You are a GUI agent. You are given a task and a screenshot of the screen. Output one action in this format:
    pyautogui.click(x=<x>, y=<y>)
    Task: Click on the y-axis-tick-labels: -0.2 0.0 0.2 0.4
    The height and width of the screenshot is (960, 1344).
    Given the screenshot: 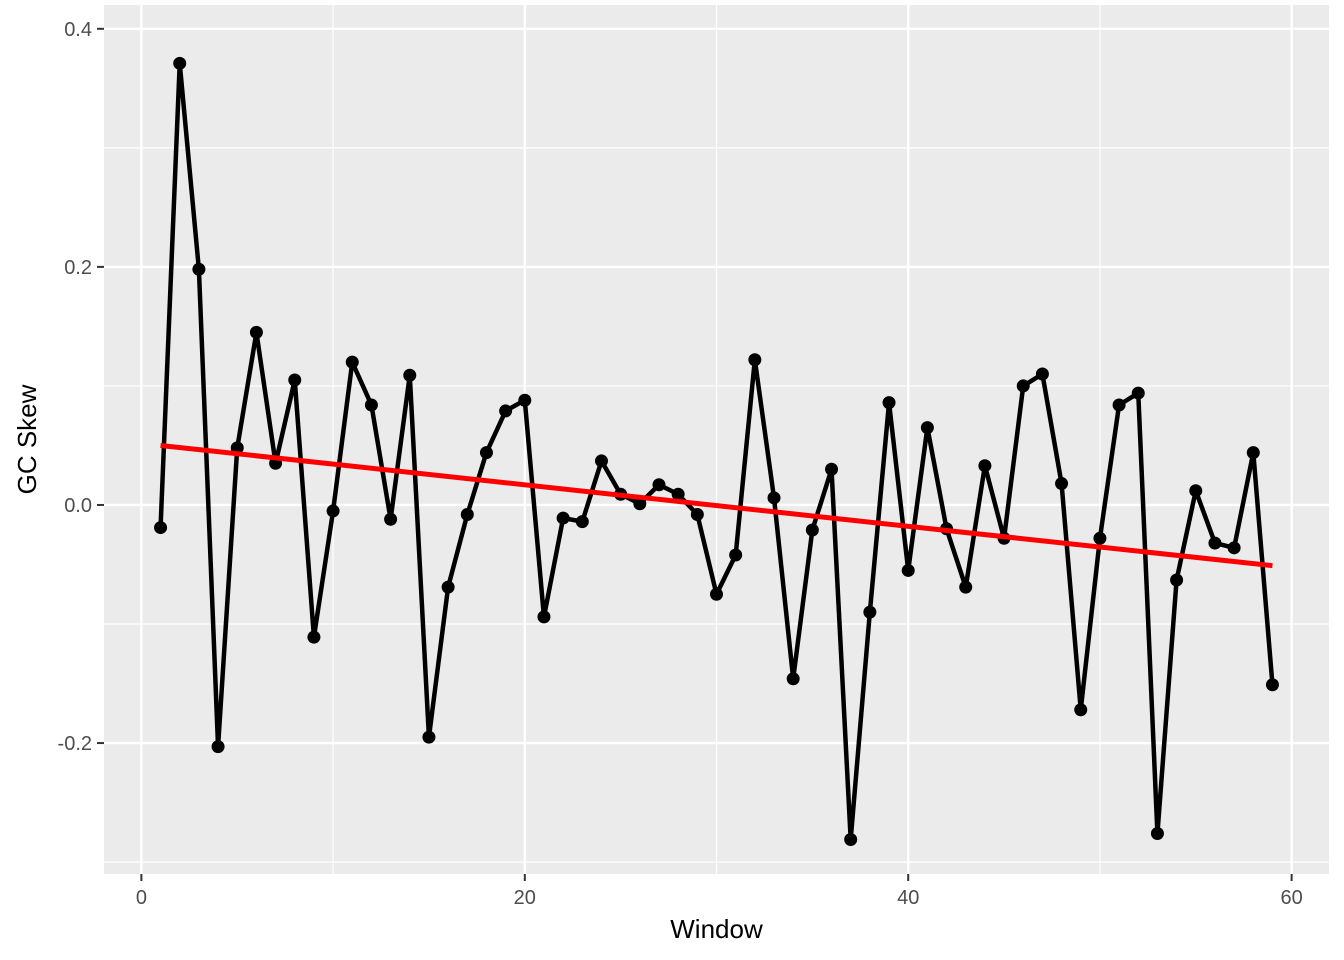 What is the action you would take?
    pyautogui.click(x=75, y=387)
    